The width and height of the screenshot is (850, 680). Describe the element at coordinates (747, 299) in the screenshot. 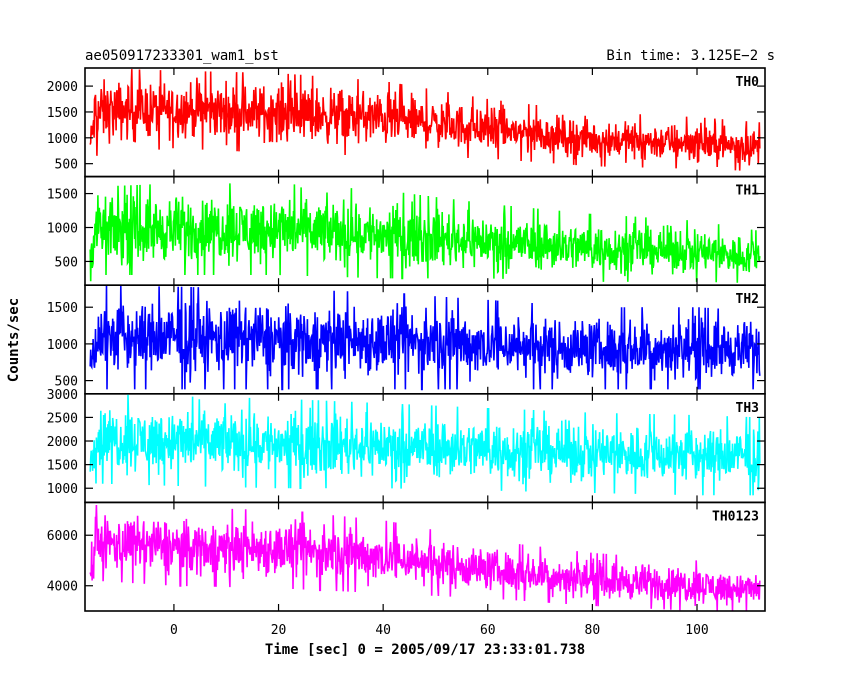

I see `series-label-th2: TH2` at that location.